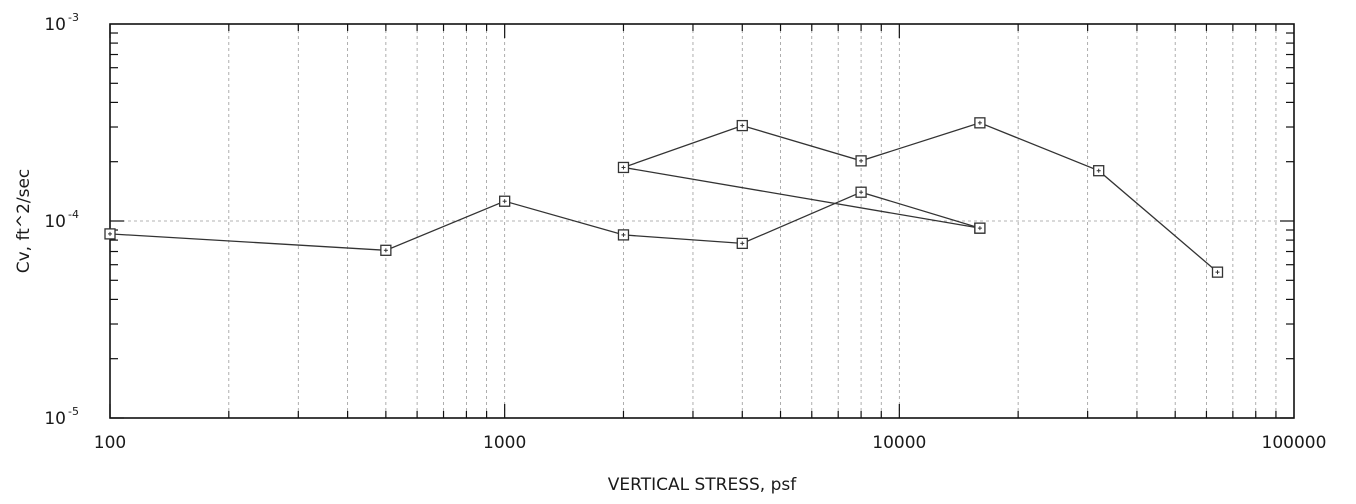 The width and height of the screenshot is (1356, 504). I want to click on y-axis-title: Cv, ft^2/sec, so click(24, 221).